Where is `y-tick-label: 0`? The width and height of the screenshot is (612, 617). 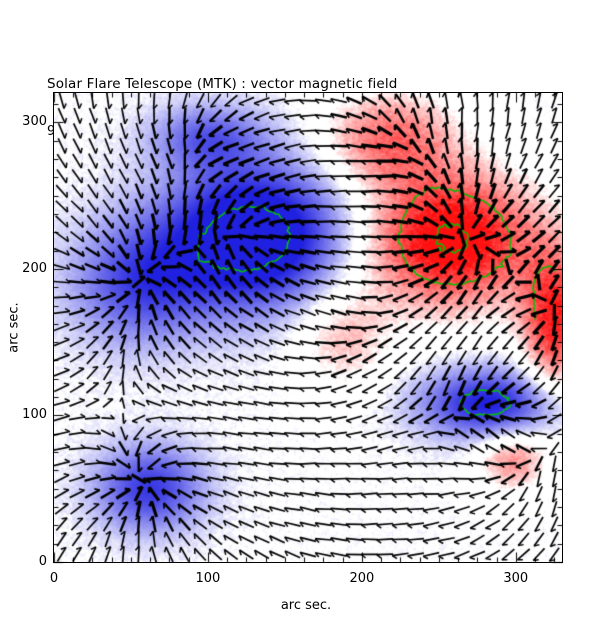 y-tick-label: 0 is located at coordinates (42, 561).